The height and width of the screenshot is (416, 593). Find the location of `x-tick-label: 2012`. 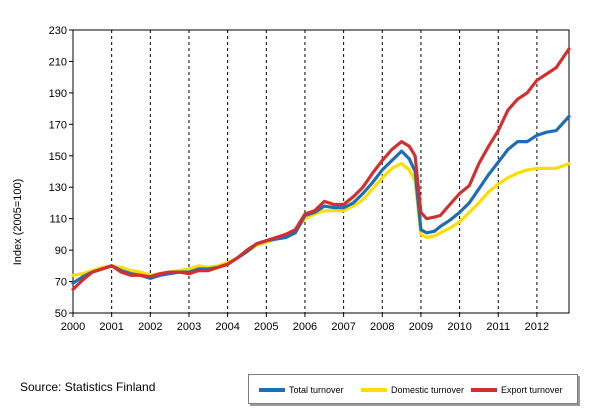

x-tick-label: 2012 is located at coordinates (537, 327).